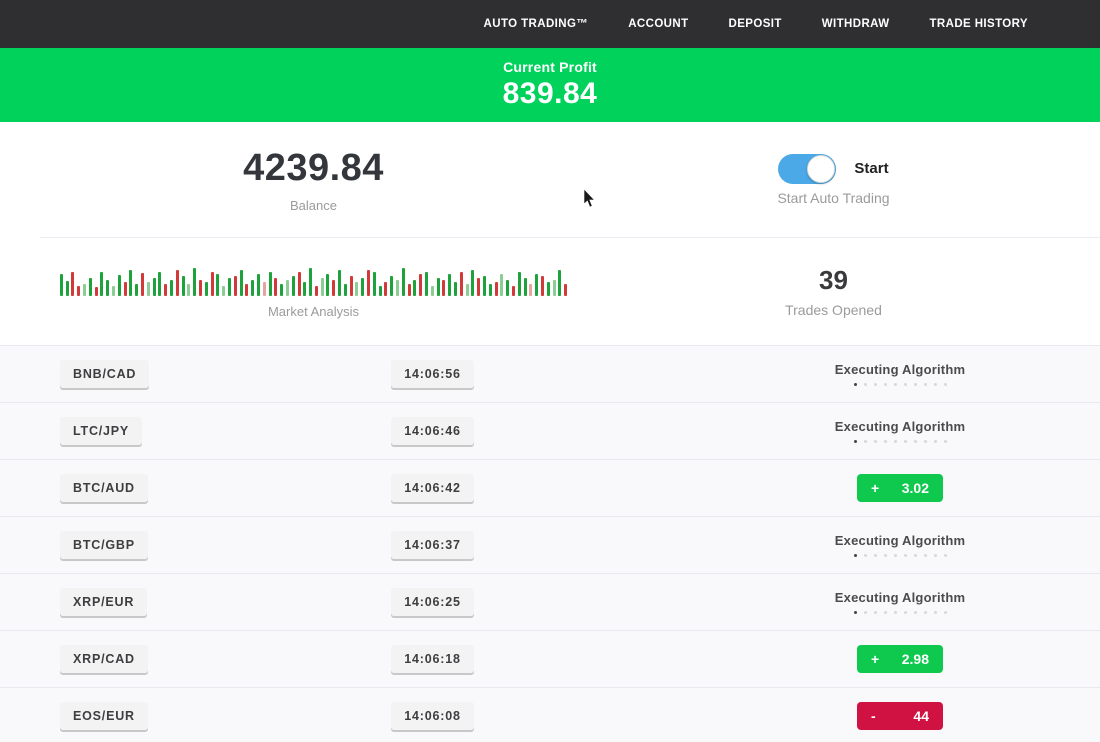 The width and height of the screenshot is (1100, 742). I want to click on trade-row: XRP/EUR 14:06:25 Executing Algorithm, so click(550, 602).